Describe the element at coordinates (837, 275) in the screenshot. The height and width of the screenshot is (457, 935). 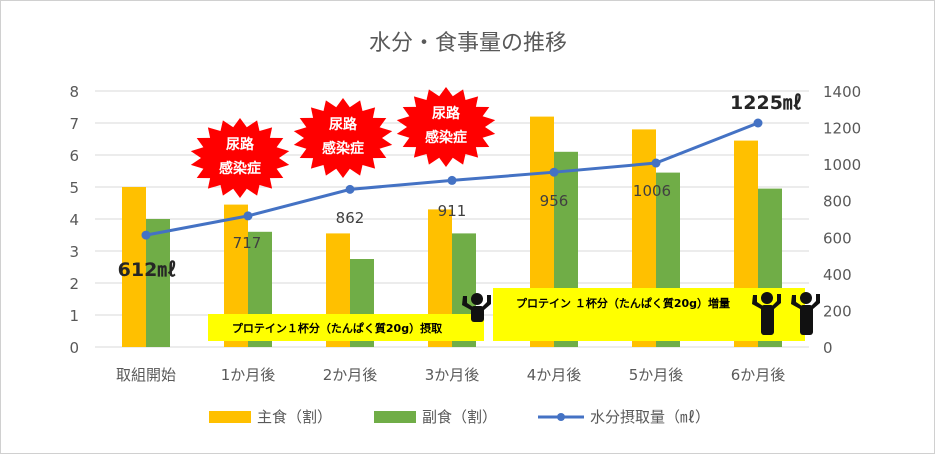
I see `y-right-tick-label: 400` at that location.